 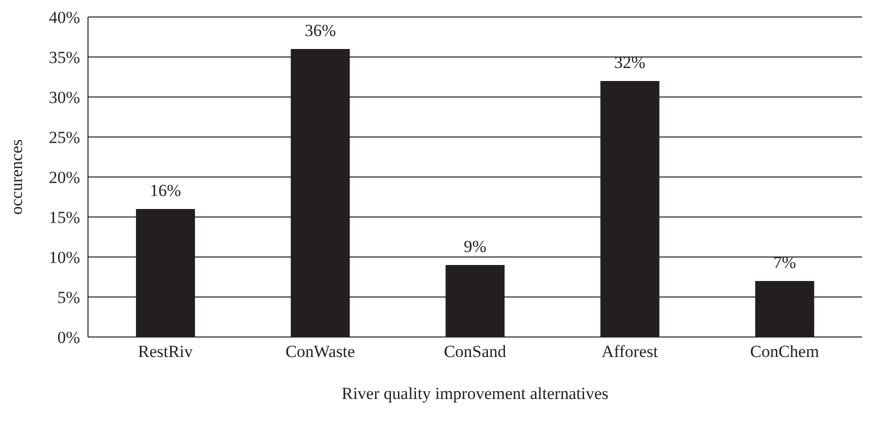 What do you see at coordinates (64, 178) in the screenshot?
I see `y-tick-label: 20%` at bounding box center [64, 178].